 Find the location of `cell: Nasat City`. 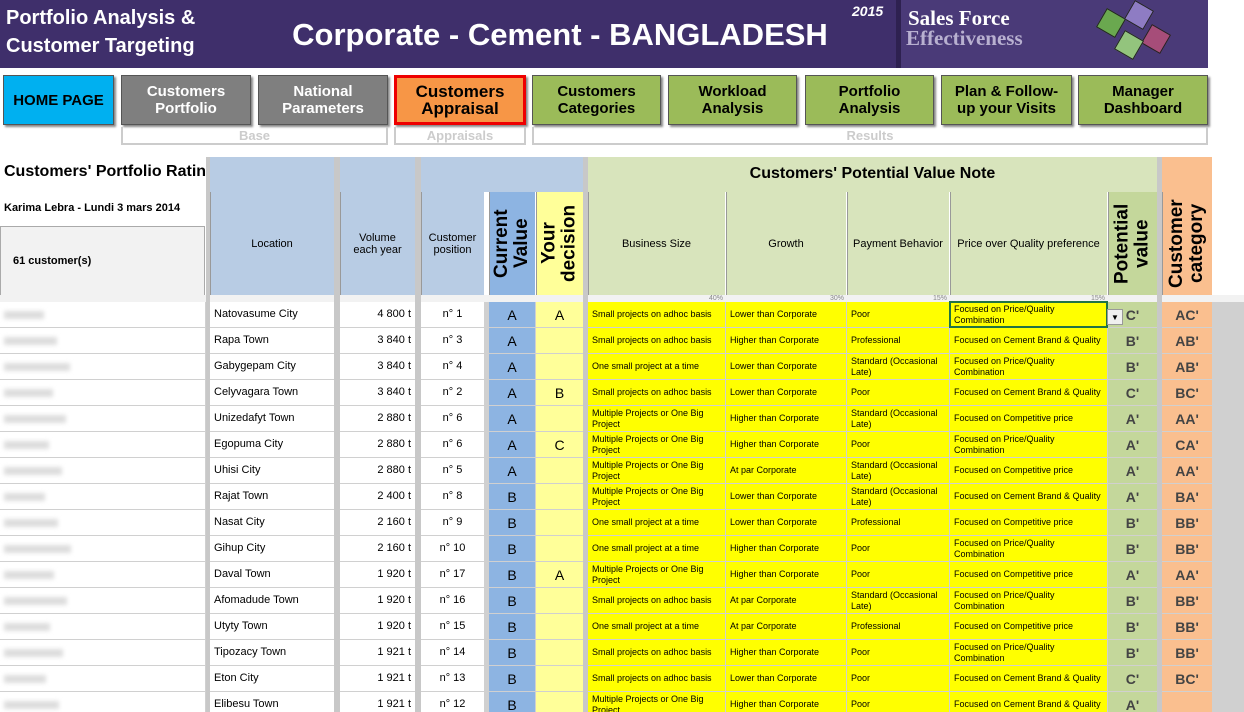

cell: Nasat City is located at coordinates (272, 522).